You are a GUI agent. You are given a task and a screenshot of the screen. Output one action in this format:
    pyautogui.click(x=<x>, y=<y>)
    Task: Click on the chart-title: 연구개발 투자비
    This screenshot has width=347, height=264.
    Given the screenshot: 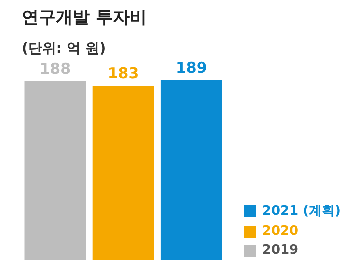 What is the action you would take?
    pyautogui.click(x=84, y=18)
    